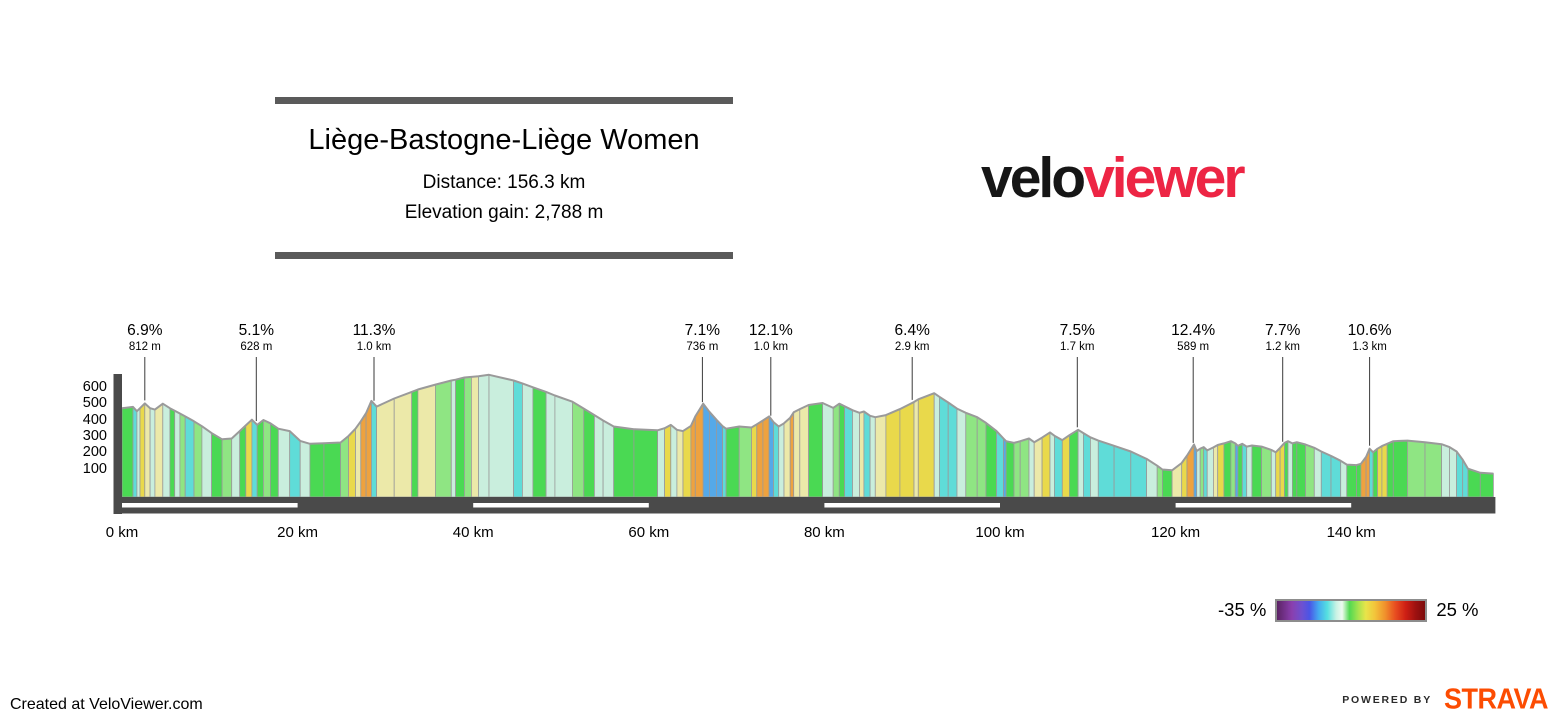 This screenshot has width=1562, height=724. Describe the element at coordinates (1193, 347) in the screenshot. I see `climb-length: 589 m` at that location.